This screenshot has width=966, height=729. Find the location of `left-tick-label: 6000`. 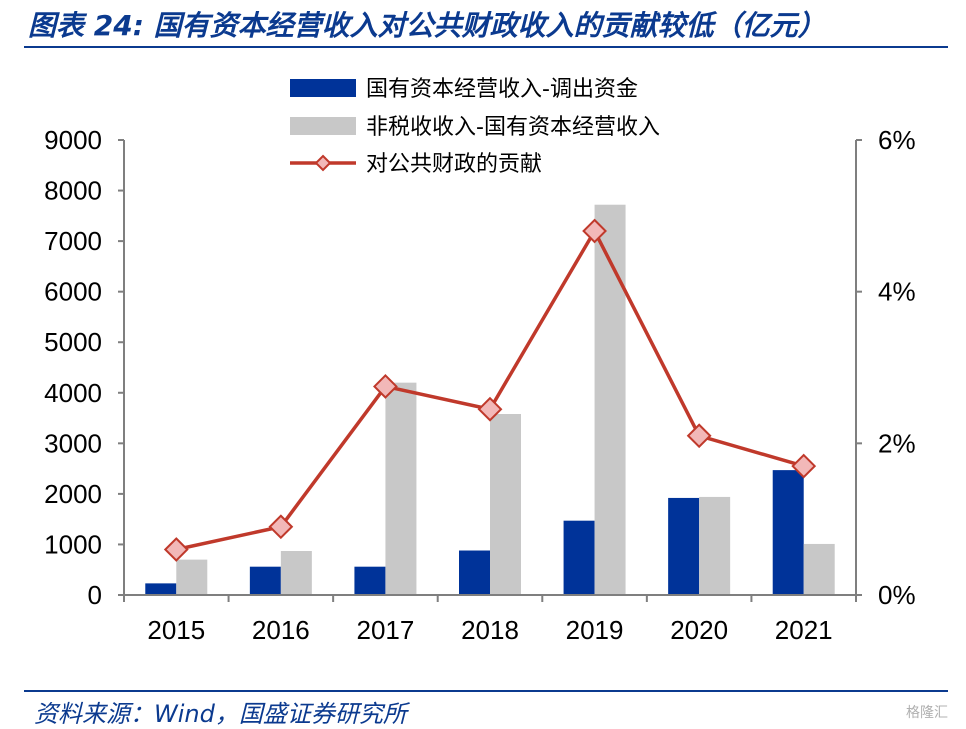

left-tick-label: 6000 is located at coordinates (73, 292).